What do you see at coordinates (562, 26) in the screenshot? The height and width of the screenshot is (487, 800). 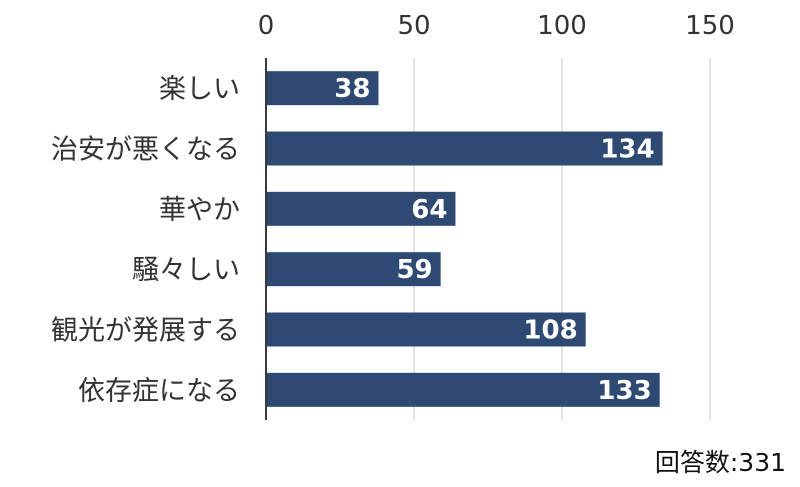 I see `x-tick-label: 100` at bounding box center [562, 26].